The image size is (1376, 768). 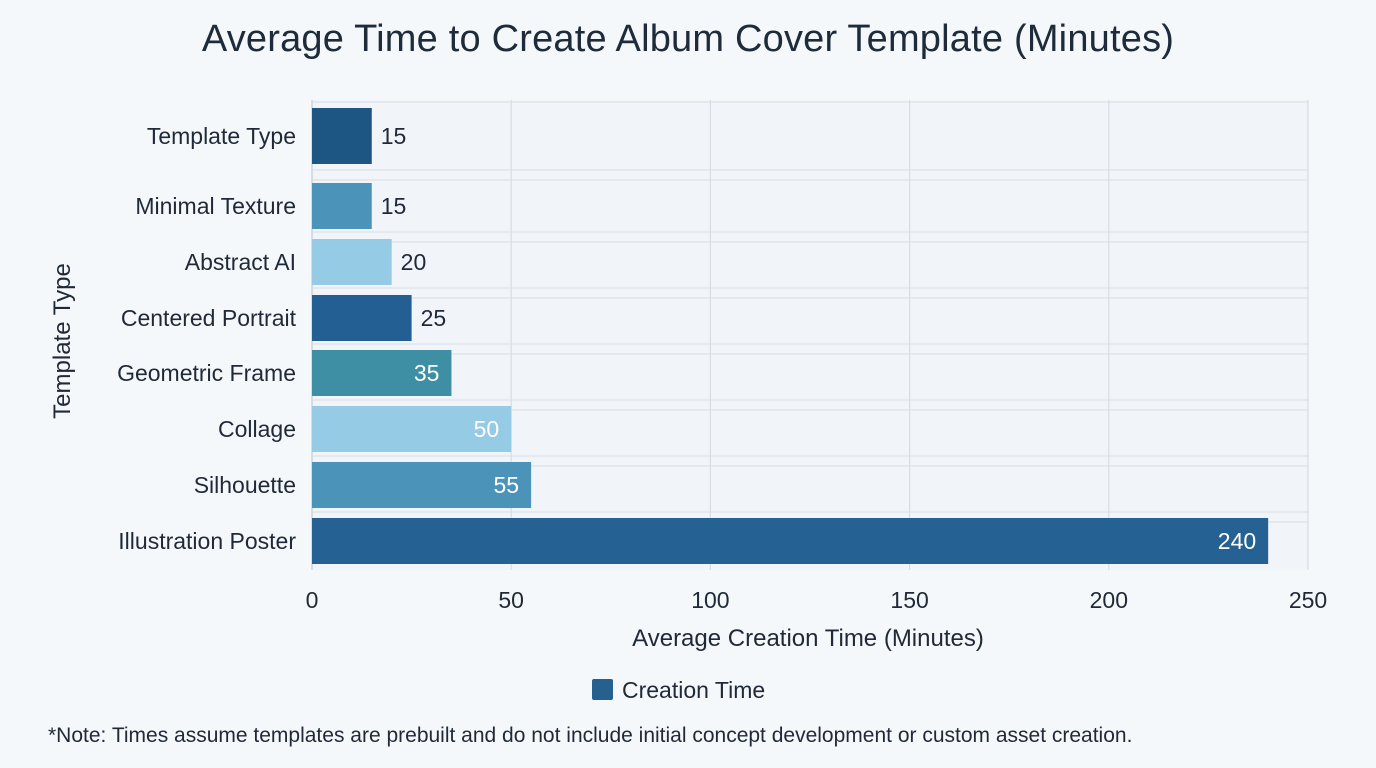 What do you see at coordinates (414, 262) in the screenshot?
I see `data-label: 20` at bounding box center [414, 262].